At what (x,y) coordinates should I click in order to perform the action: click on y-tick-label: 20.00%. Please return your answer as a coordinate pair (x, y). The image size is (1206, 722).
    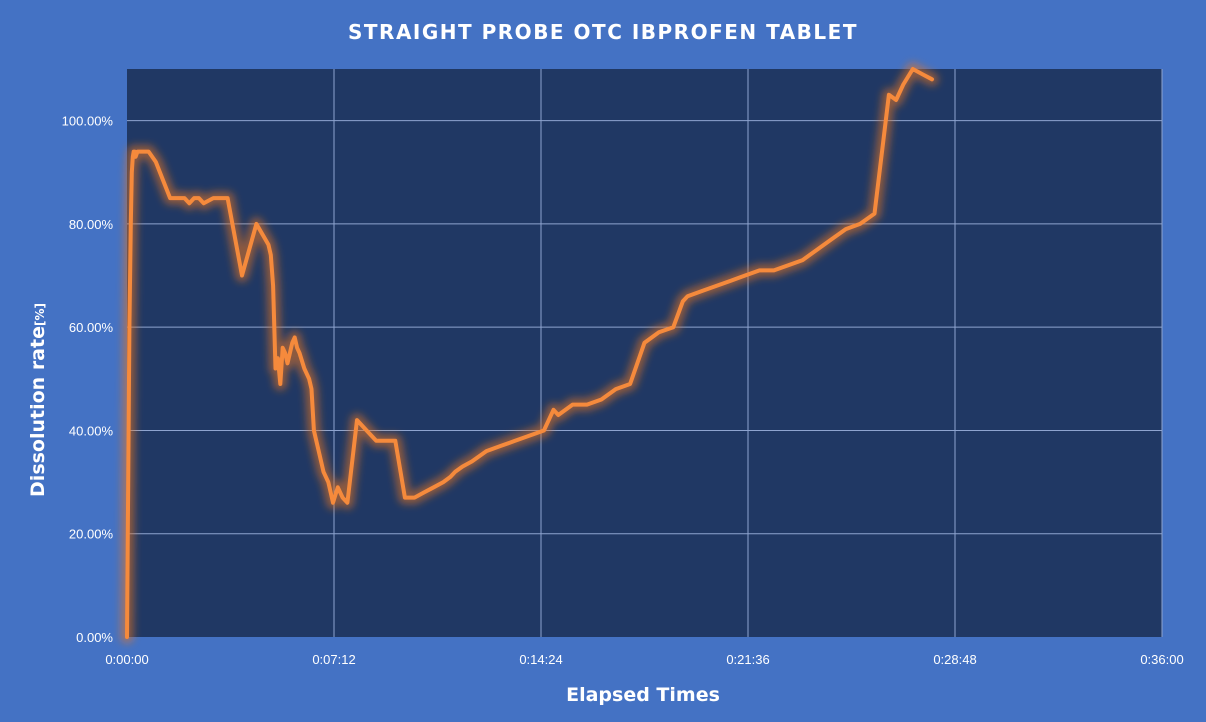
    Looking at the image, I should click on (91, 534).